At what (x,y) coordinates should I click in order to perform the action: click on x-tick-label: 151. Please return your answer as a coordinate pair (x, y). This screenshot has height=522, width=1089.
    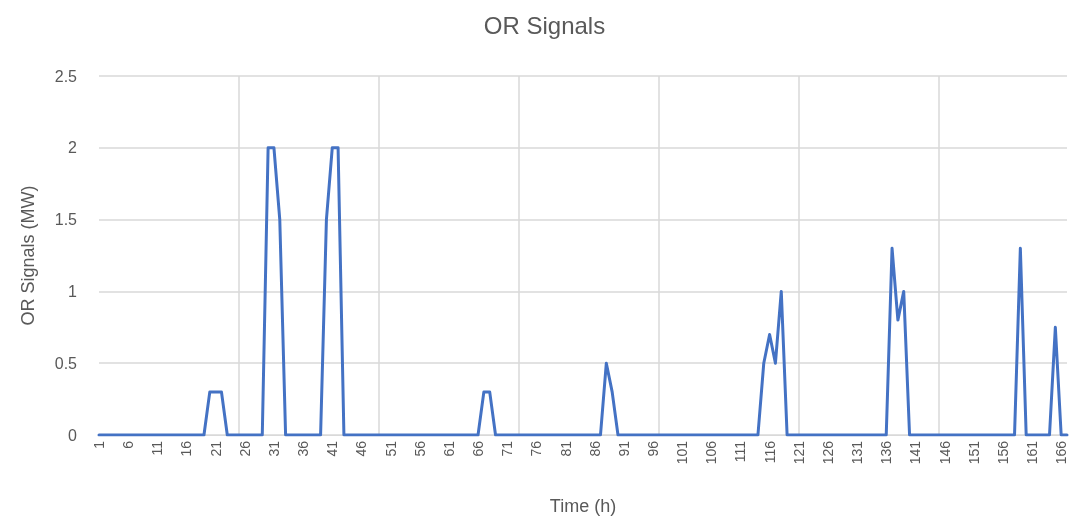
    Looking at the image, I should click on (973, 452).